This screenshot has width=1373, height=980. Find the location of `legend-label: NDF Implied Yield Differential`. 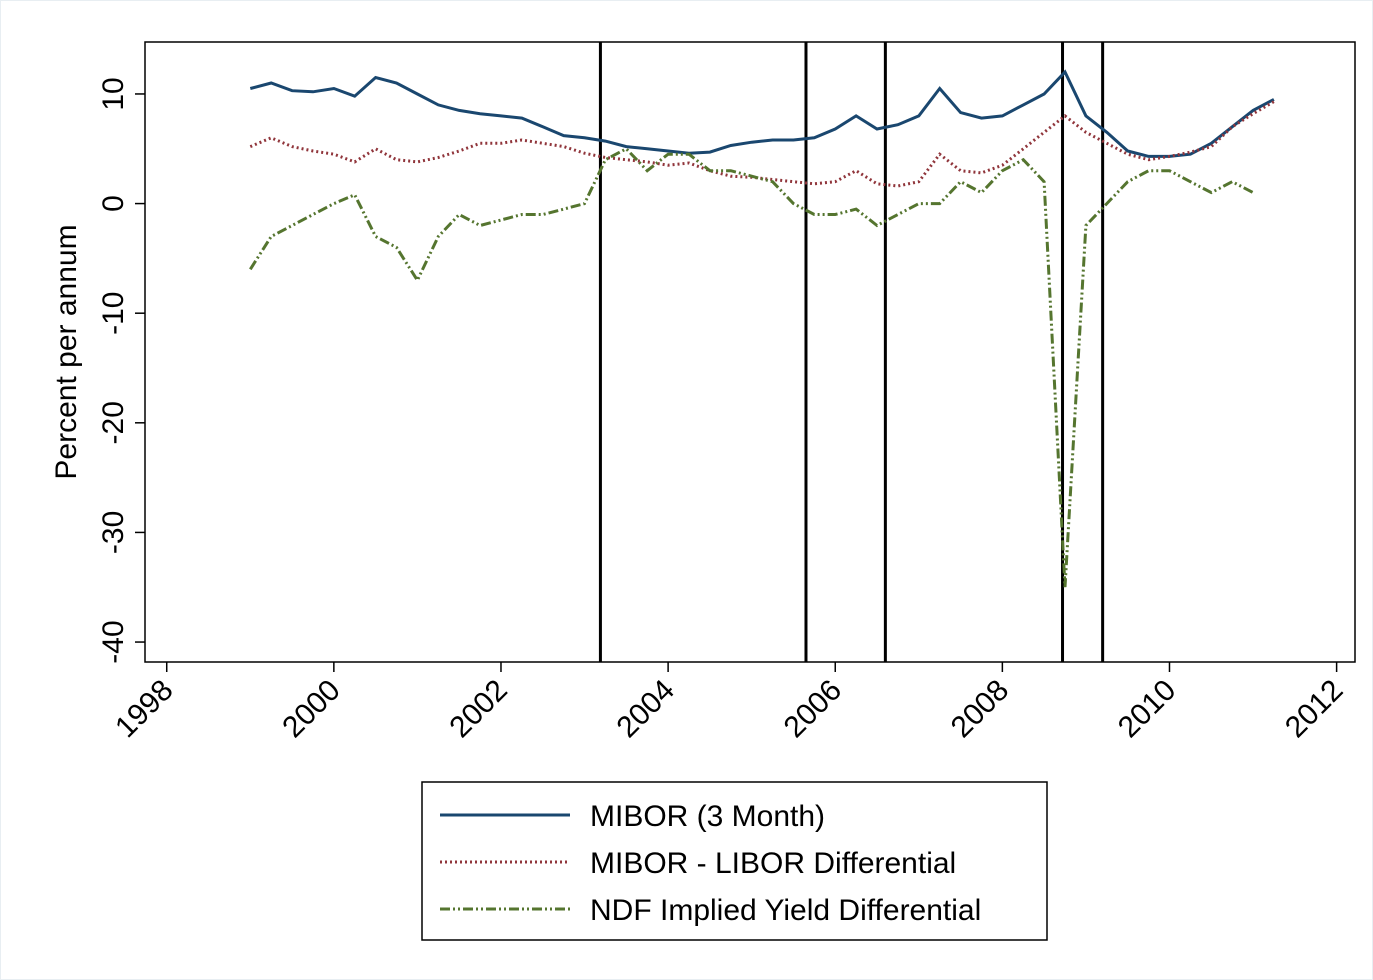

legend-label: NDF Implied Yield Differential is located at coordinates (785, 910).